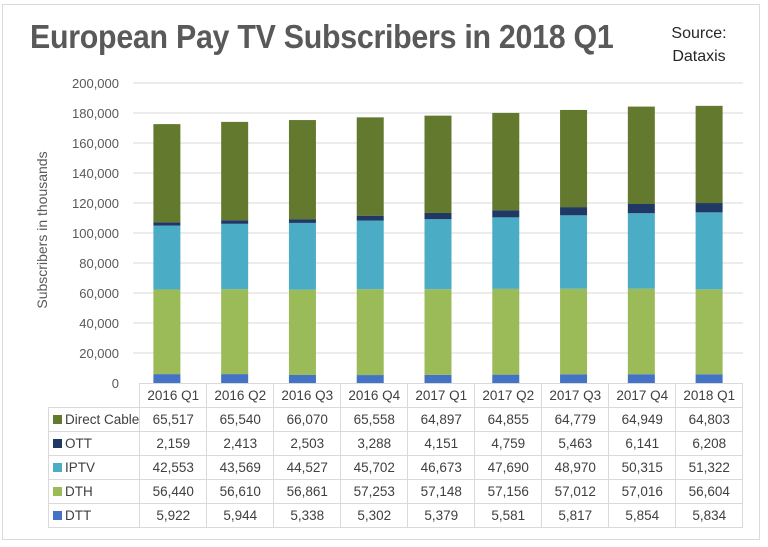  I want to click on data-label: 45,702, so click(374, 467).